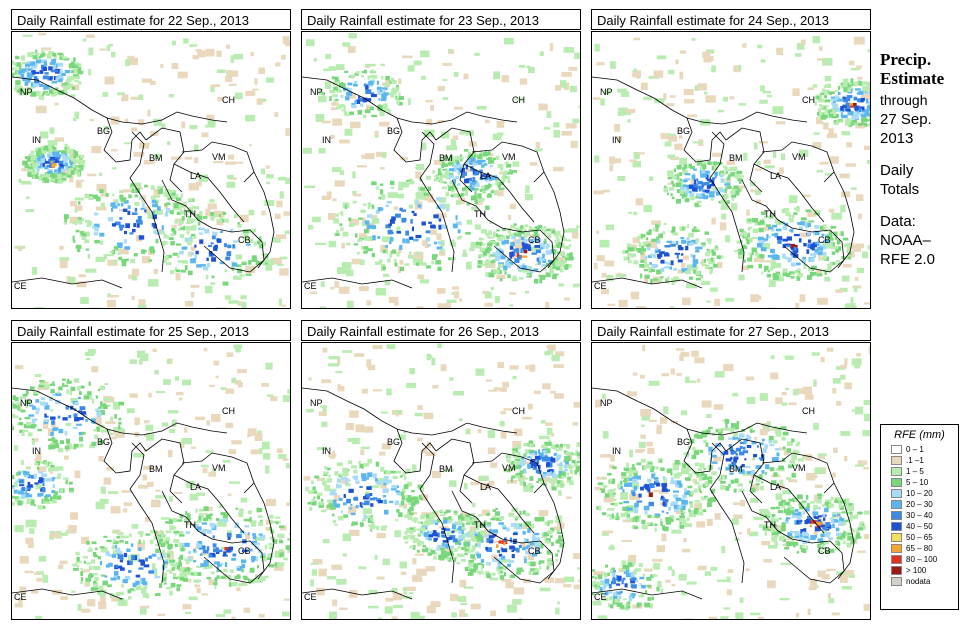  What do you see at coordinates (244, 551) in the screenshot?
I see `map-label-cb: CB` at bounding box center [244, 551].